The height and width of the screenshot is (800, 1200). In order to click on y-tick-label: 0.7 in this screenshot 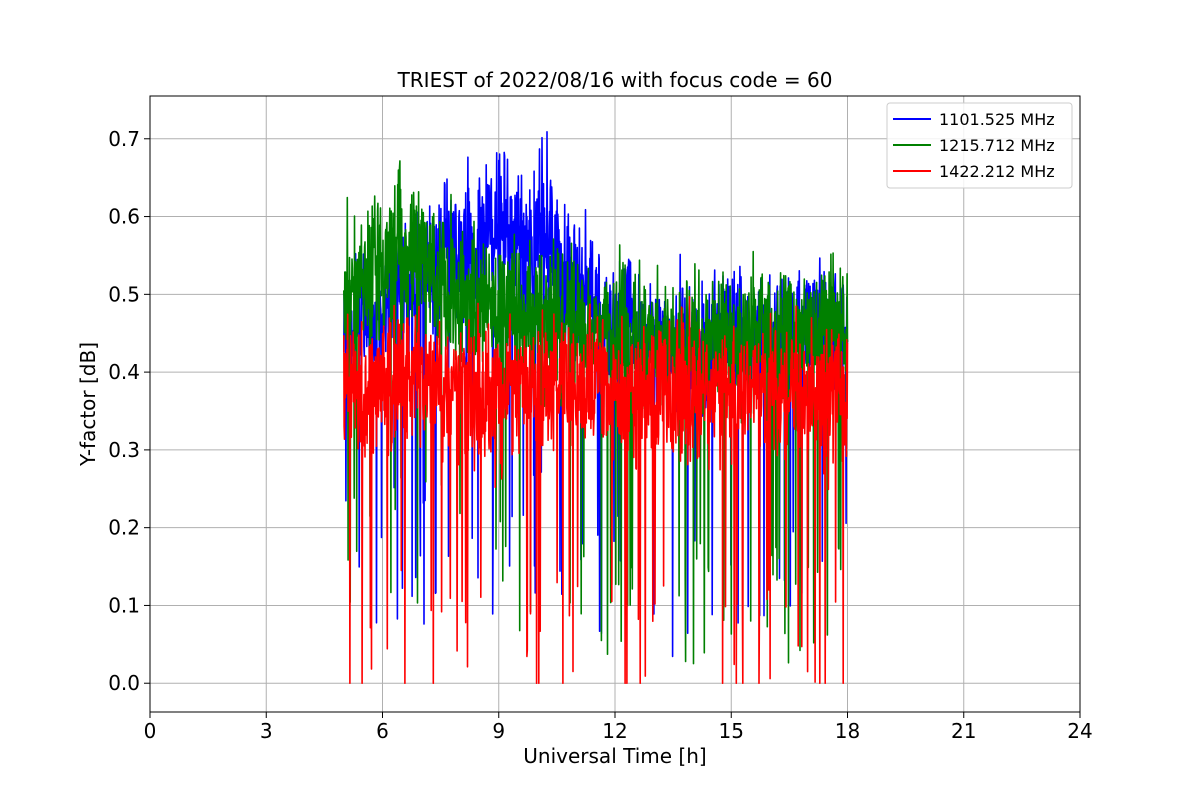, I will do `click(124, 139)`.